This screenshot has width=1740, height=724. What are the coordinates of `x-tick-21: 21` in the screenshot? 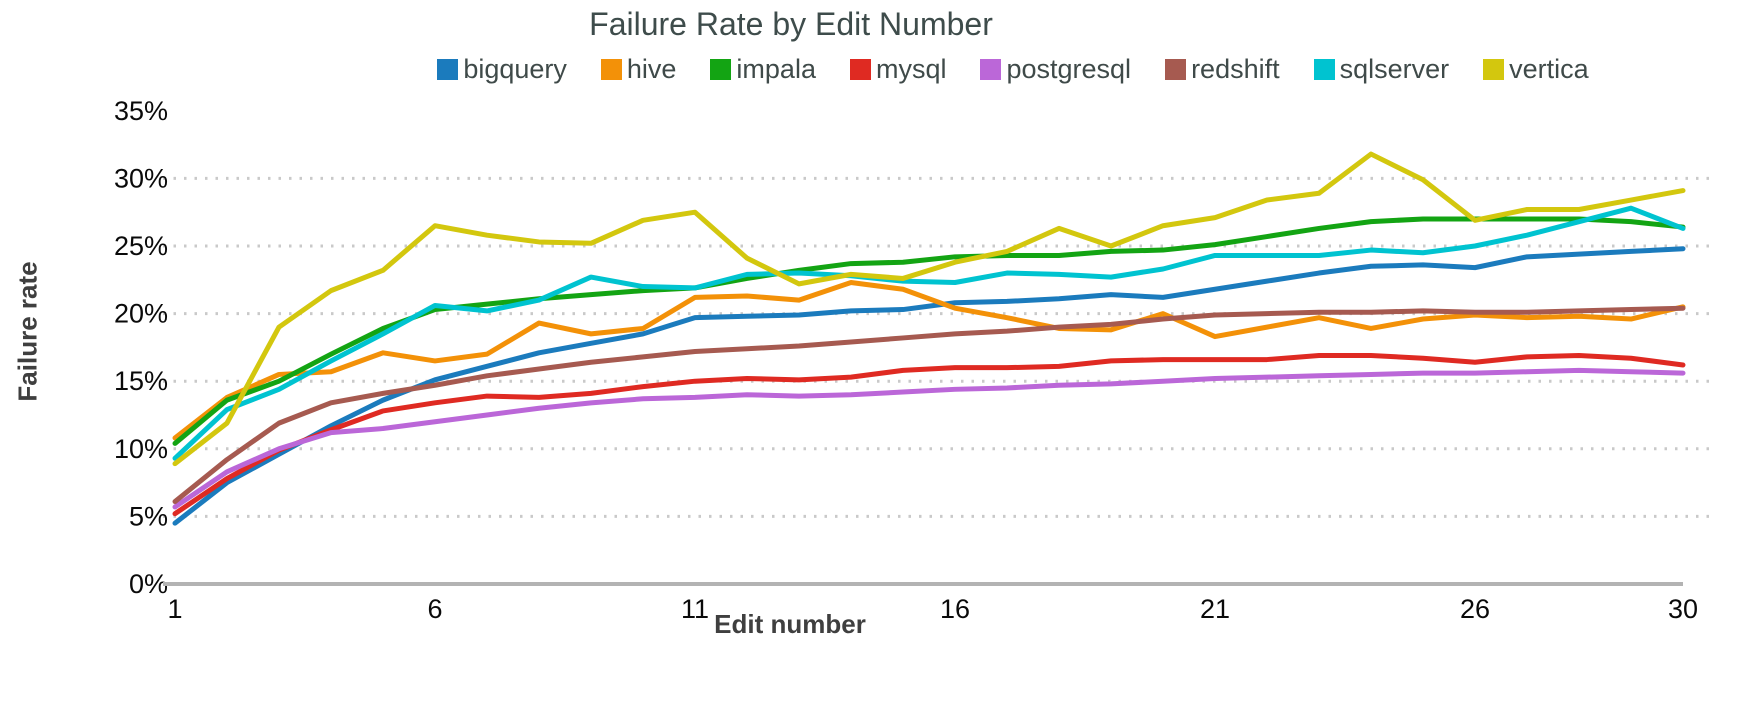 It's located at (1215, 609).